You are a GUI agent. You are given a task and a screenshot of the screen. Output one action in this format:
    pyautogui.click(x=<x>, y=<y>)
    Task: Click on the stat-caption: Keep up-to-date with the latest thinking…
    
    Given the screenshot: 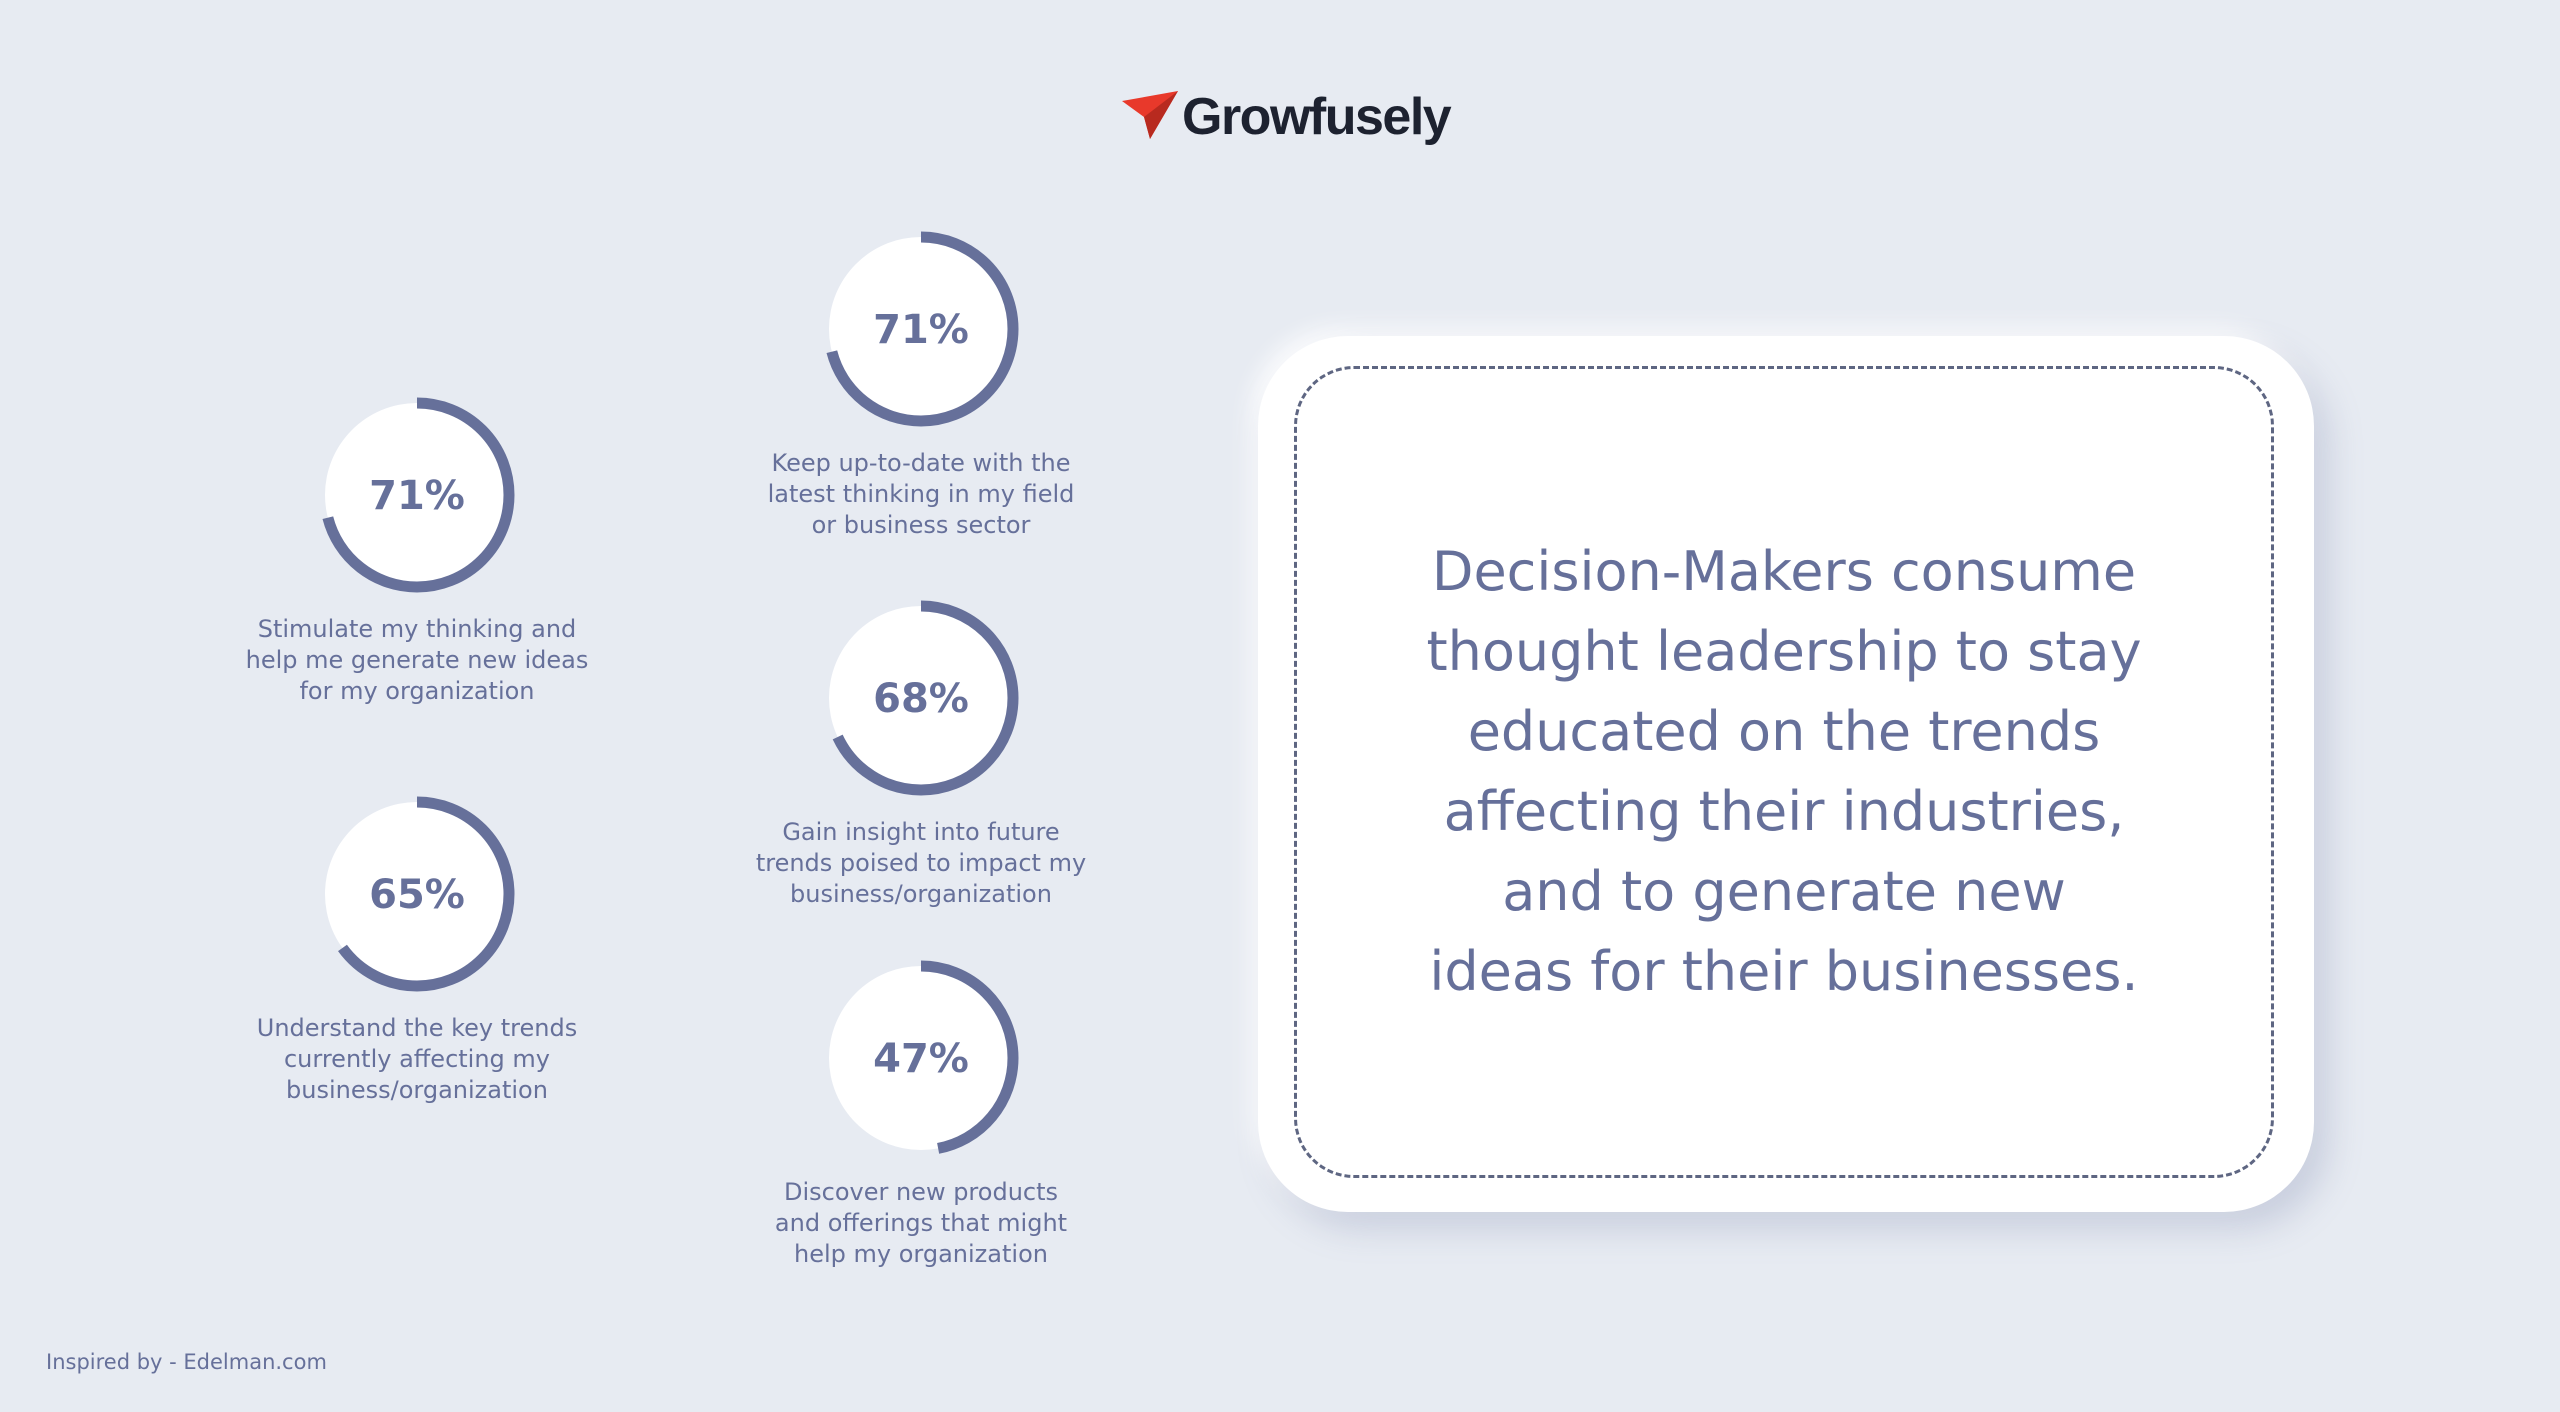 What is the action you would take?
    pyautogui.click(x=921, y=494)
    